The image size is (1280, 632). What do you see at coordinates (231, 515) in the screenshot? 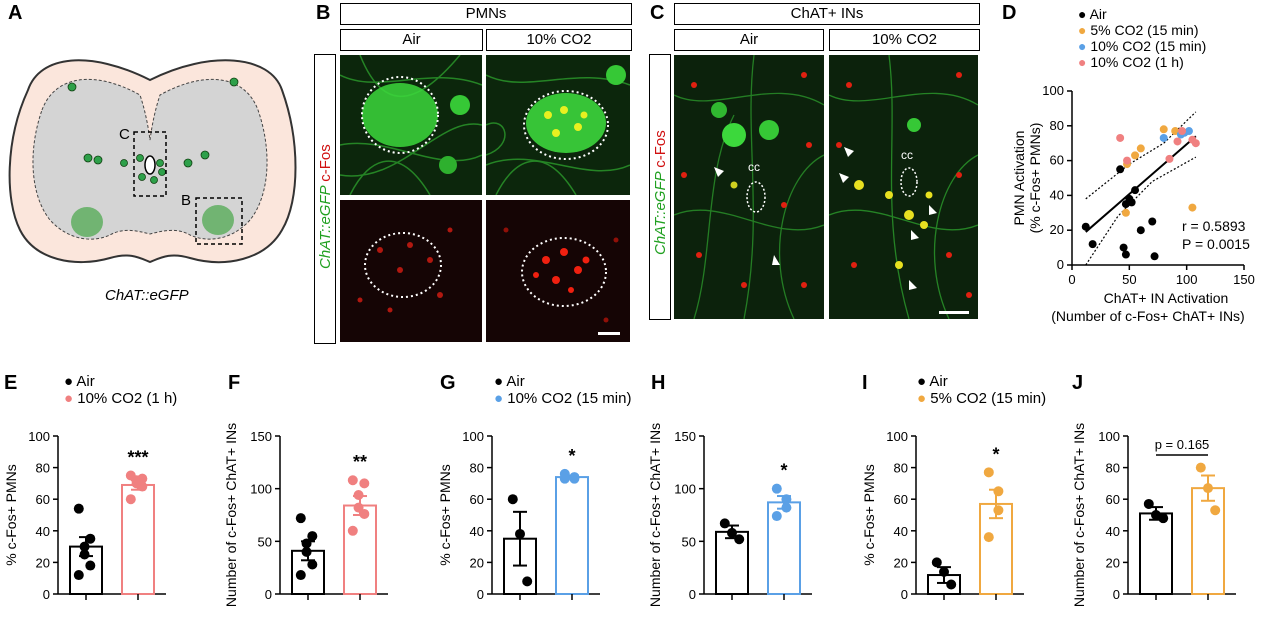
I see `y-axis-label: Number of c-Fos+ ChAT+ INs` at bounding box center [231, 515].